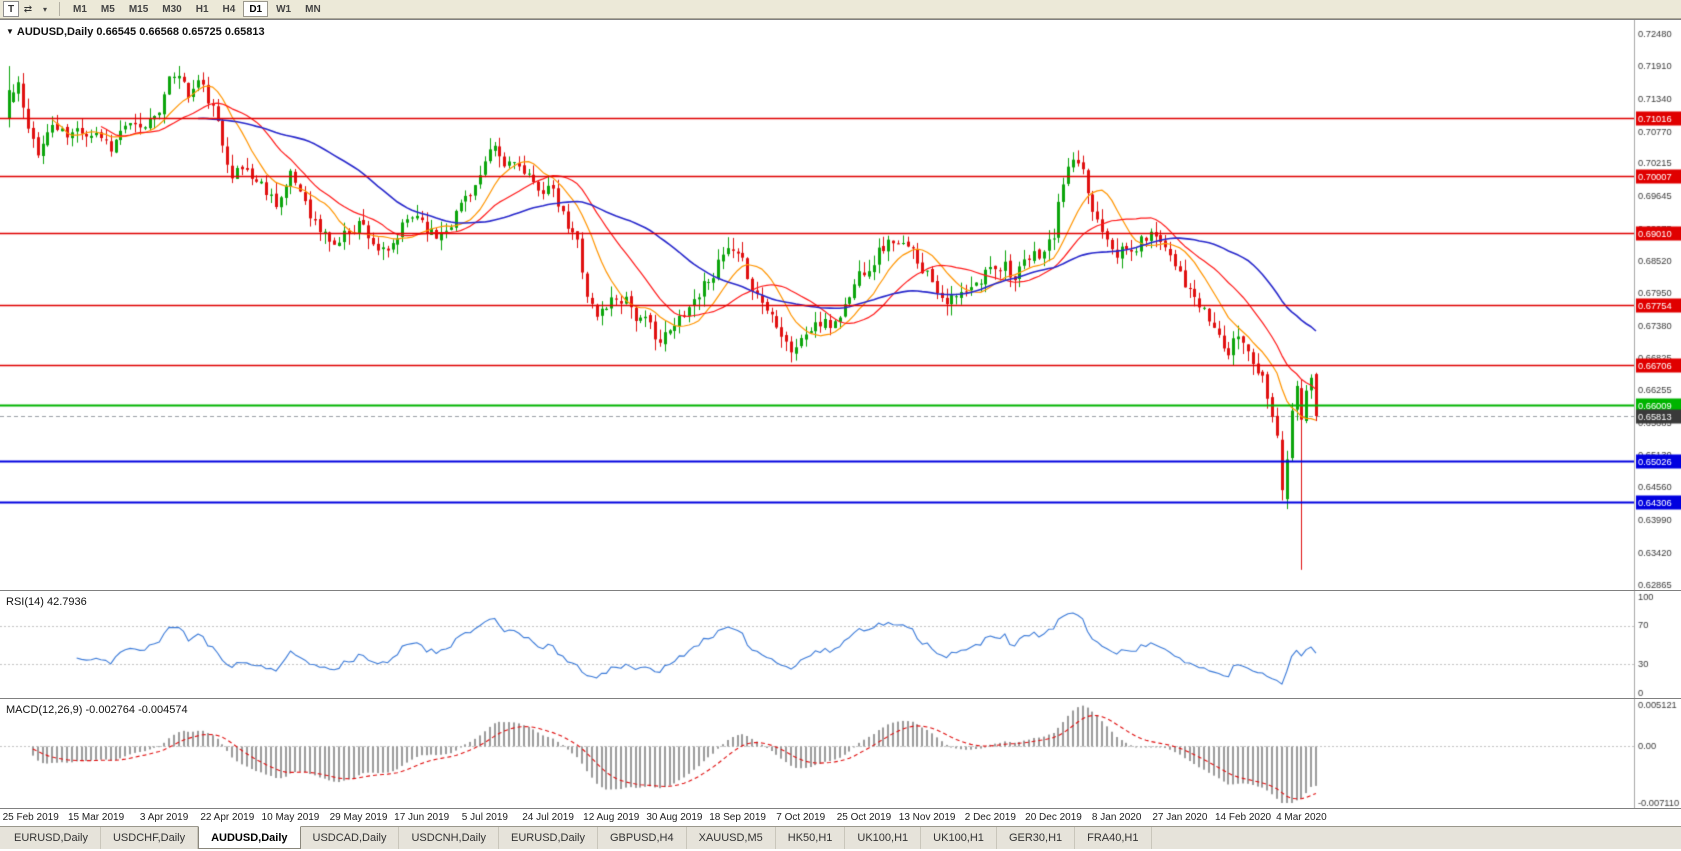  Describe the element at coordinates (150, 838) in the screenshot. I see `chart-tab-usdchf-daily: USDCHF,Daily` at that location.